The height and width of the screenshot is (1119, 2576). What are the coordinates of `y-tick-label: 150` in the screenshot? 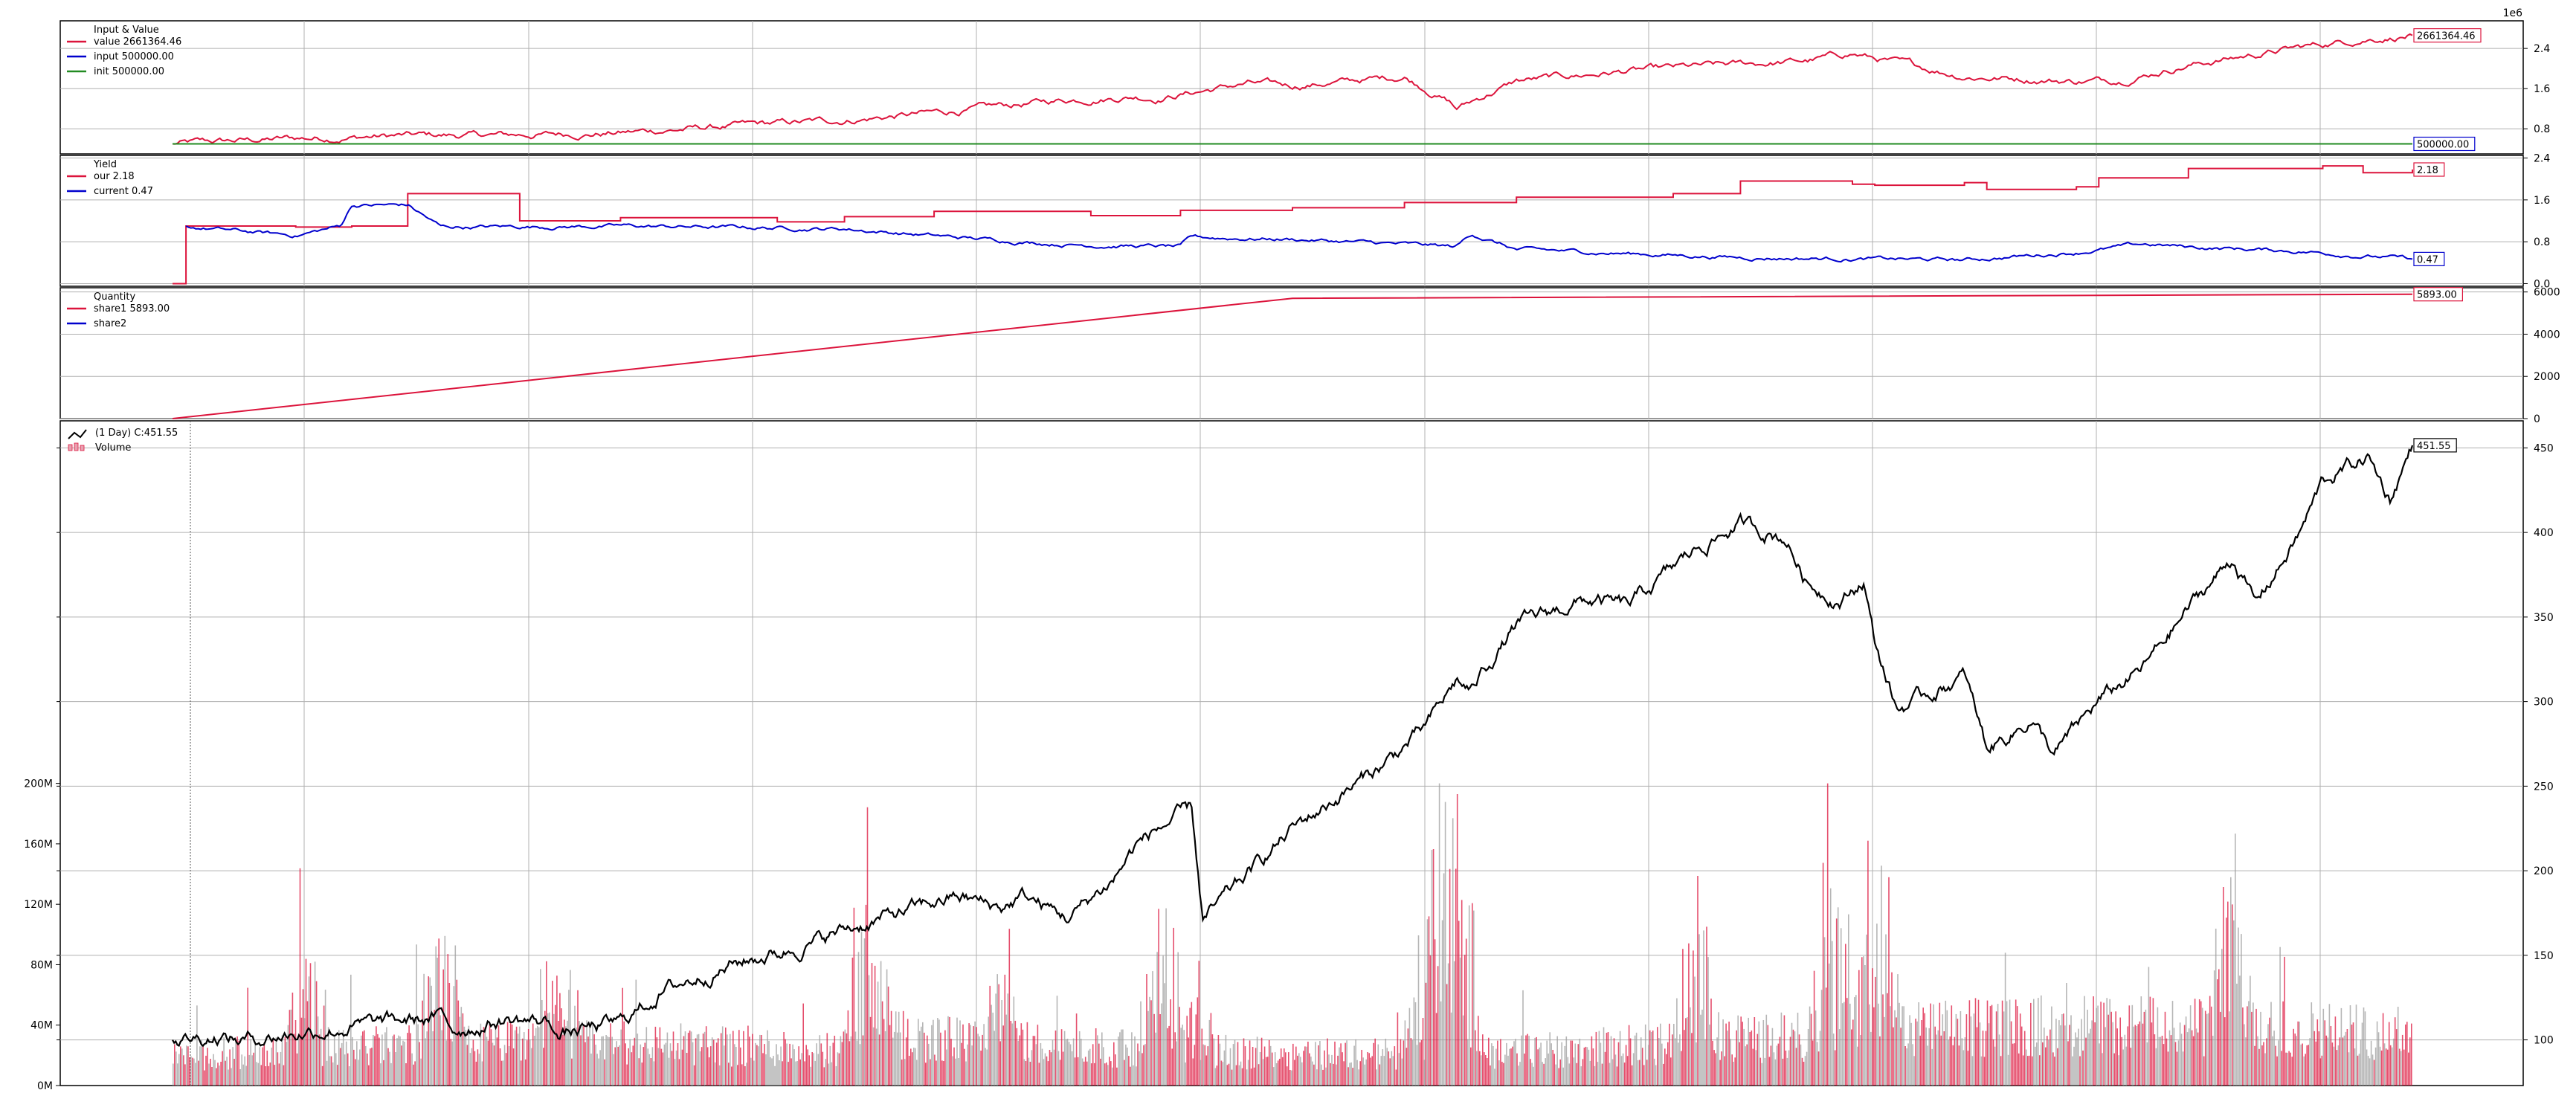 It's located at (2544, 956).